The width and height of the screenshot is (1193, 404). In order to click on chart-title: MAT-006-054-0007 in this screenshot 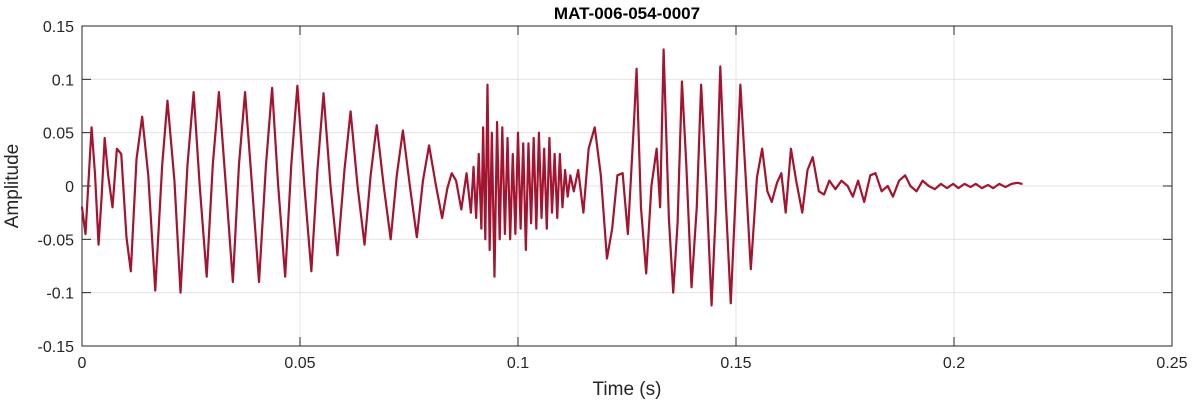, I will do `click(627, 13)`.